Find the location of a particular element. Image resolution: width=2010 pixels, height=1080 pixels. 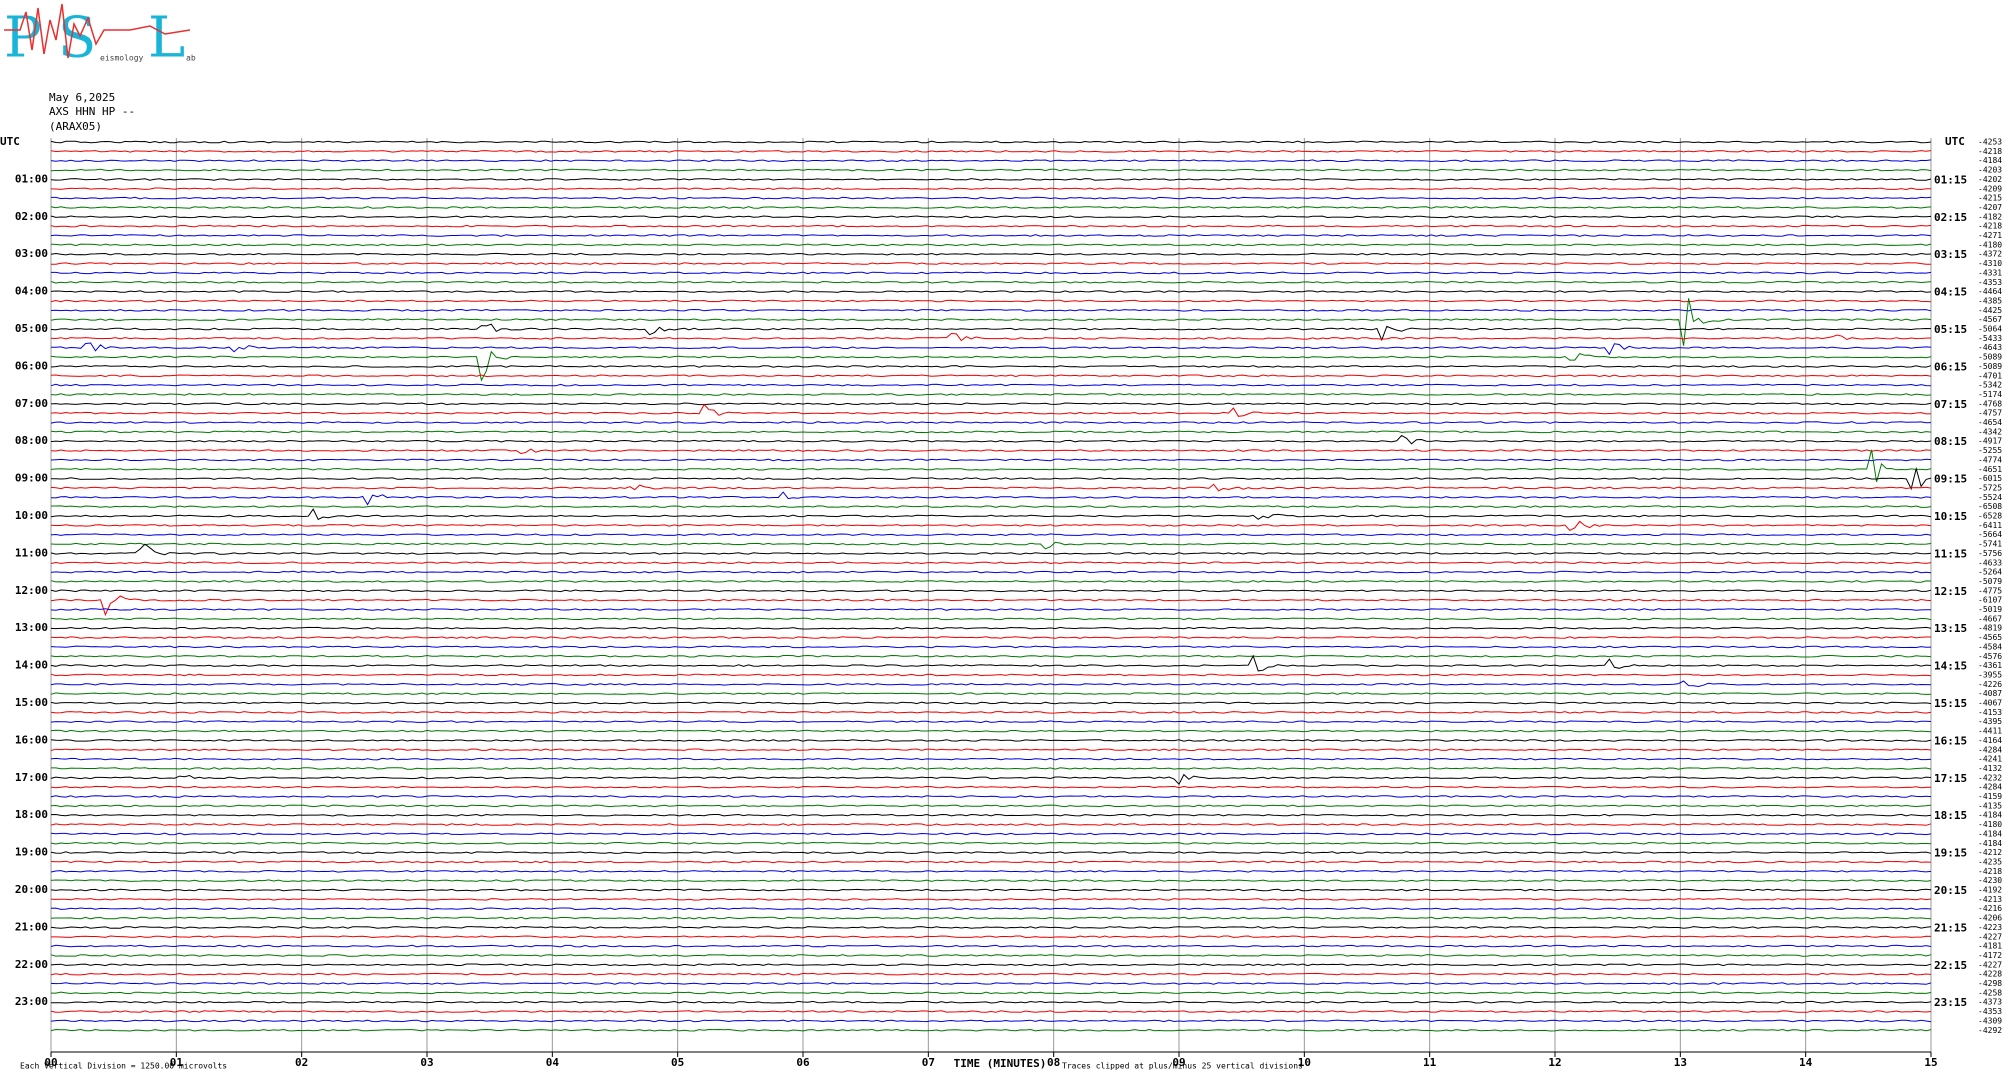

trace-offset: -6528 is located at coordinates (1990, 516).